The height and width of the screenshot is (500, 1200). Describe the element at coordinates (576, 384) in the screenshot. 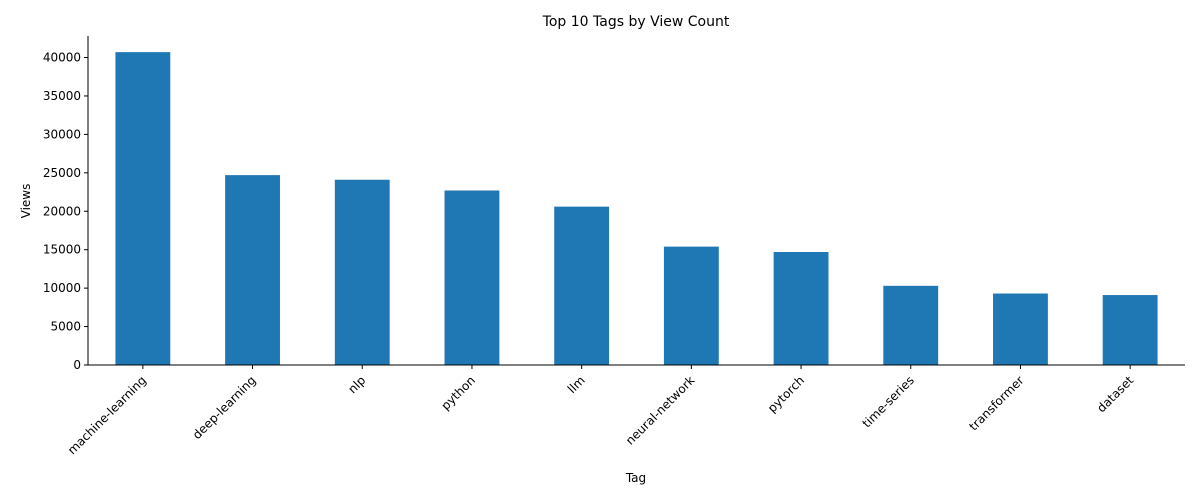

I see `x-tick-label-llm: llm` at that location.